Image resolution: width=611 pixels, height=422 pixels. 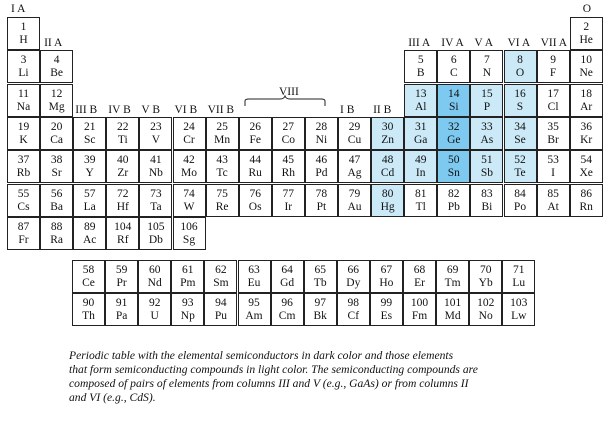 What do you see at coordinates (255, 133) in the screenshot?
I see `element-cell-fe: 26 Fe` at bounding box center [255, 133].